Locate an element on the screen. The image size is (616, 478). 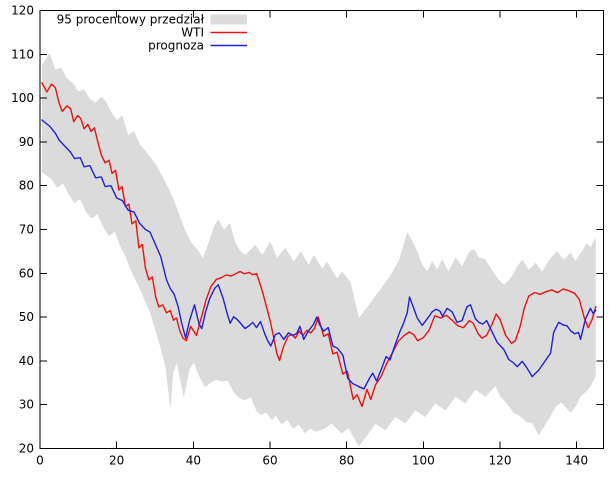
legend-item: prognoza is located at coordinates (197, 46).